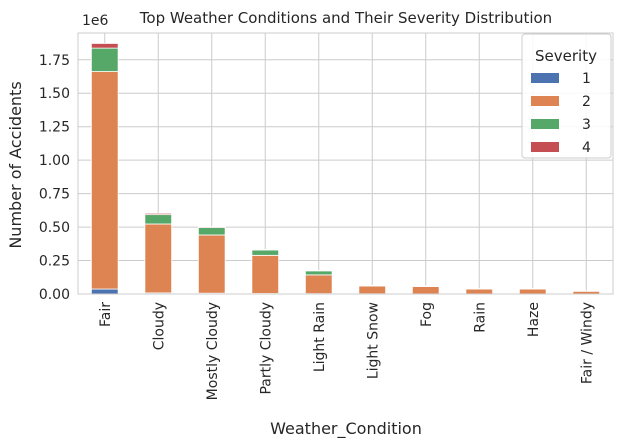  I want to click on y-tick-label: 0.50, so click(54, 228).